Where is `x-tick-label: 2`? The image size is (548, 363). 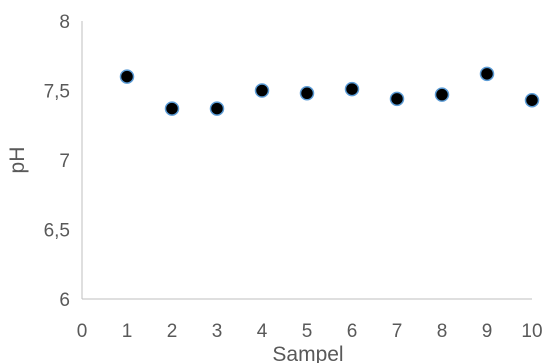 x-tick-label: 2 is located at coordinates (172, 331).